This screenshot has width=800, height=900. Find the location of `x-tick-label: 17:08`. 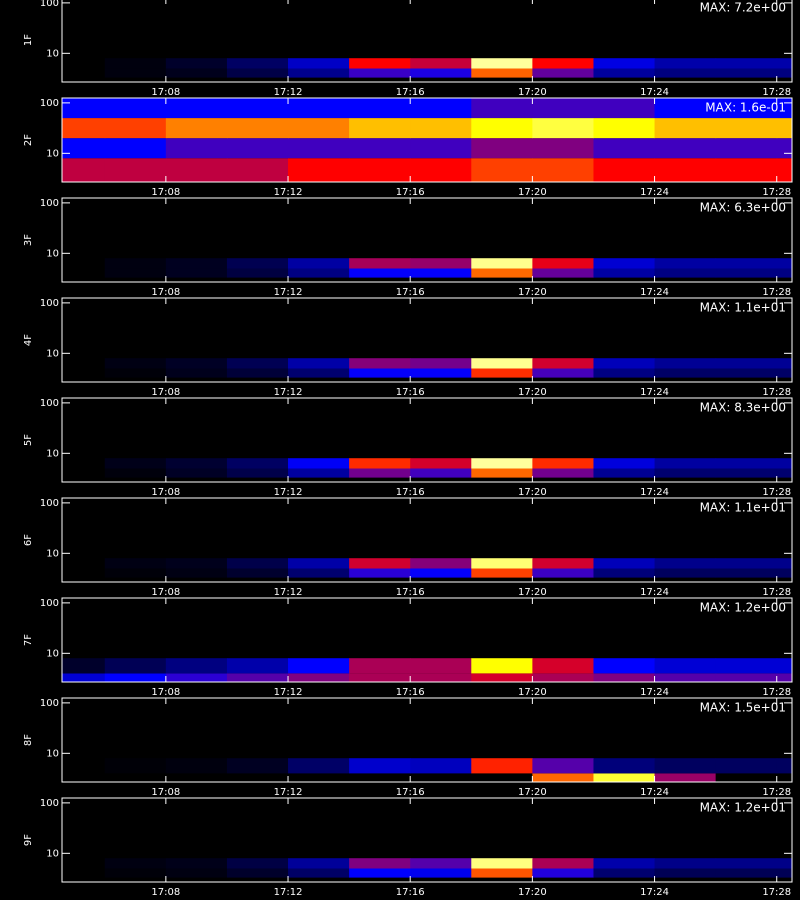

x-tick-label: 17:08 is located at coordinates (165, 192).